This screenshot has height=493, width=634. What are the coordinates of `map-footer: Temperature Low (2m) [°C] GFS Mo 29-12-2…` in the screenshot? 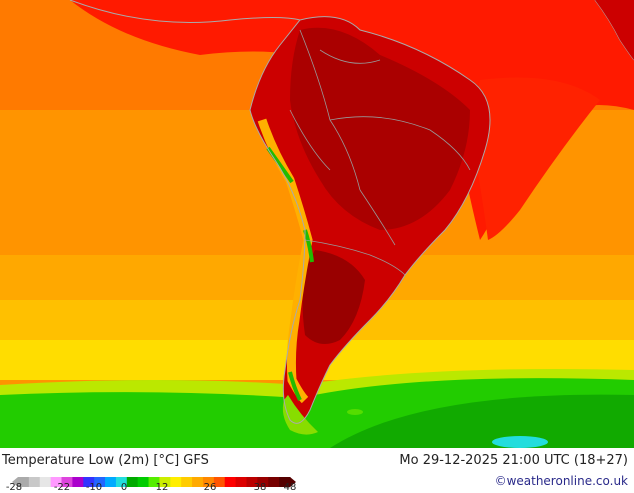 It's located at (317, 470).